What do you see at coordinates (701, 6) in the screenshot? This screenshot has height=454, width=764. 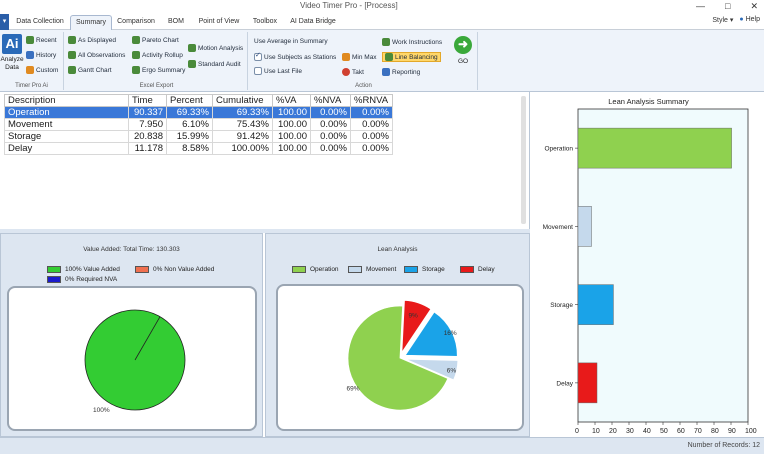 I see `minimize-button: —` at bounding box center [701, 6].